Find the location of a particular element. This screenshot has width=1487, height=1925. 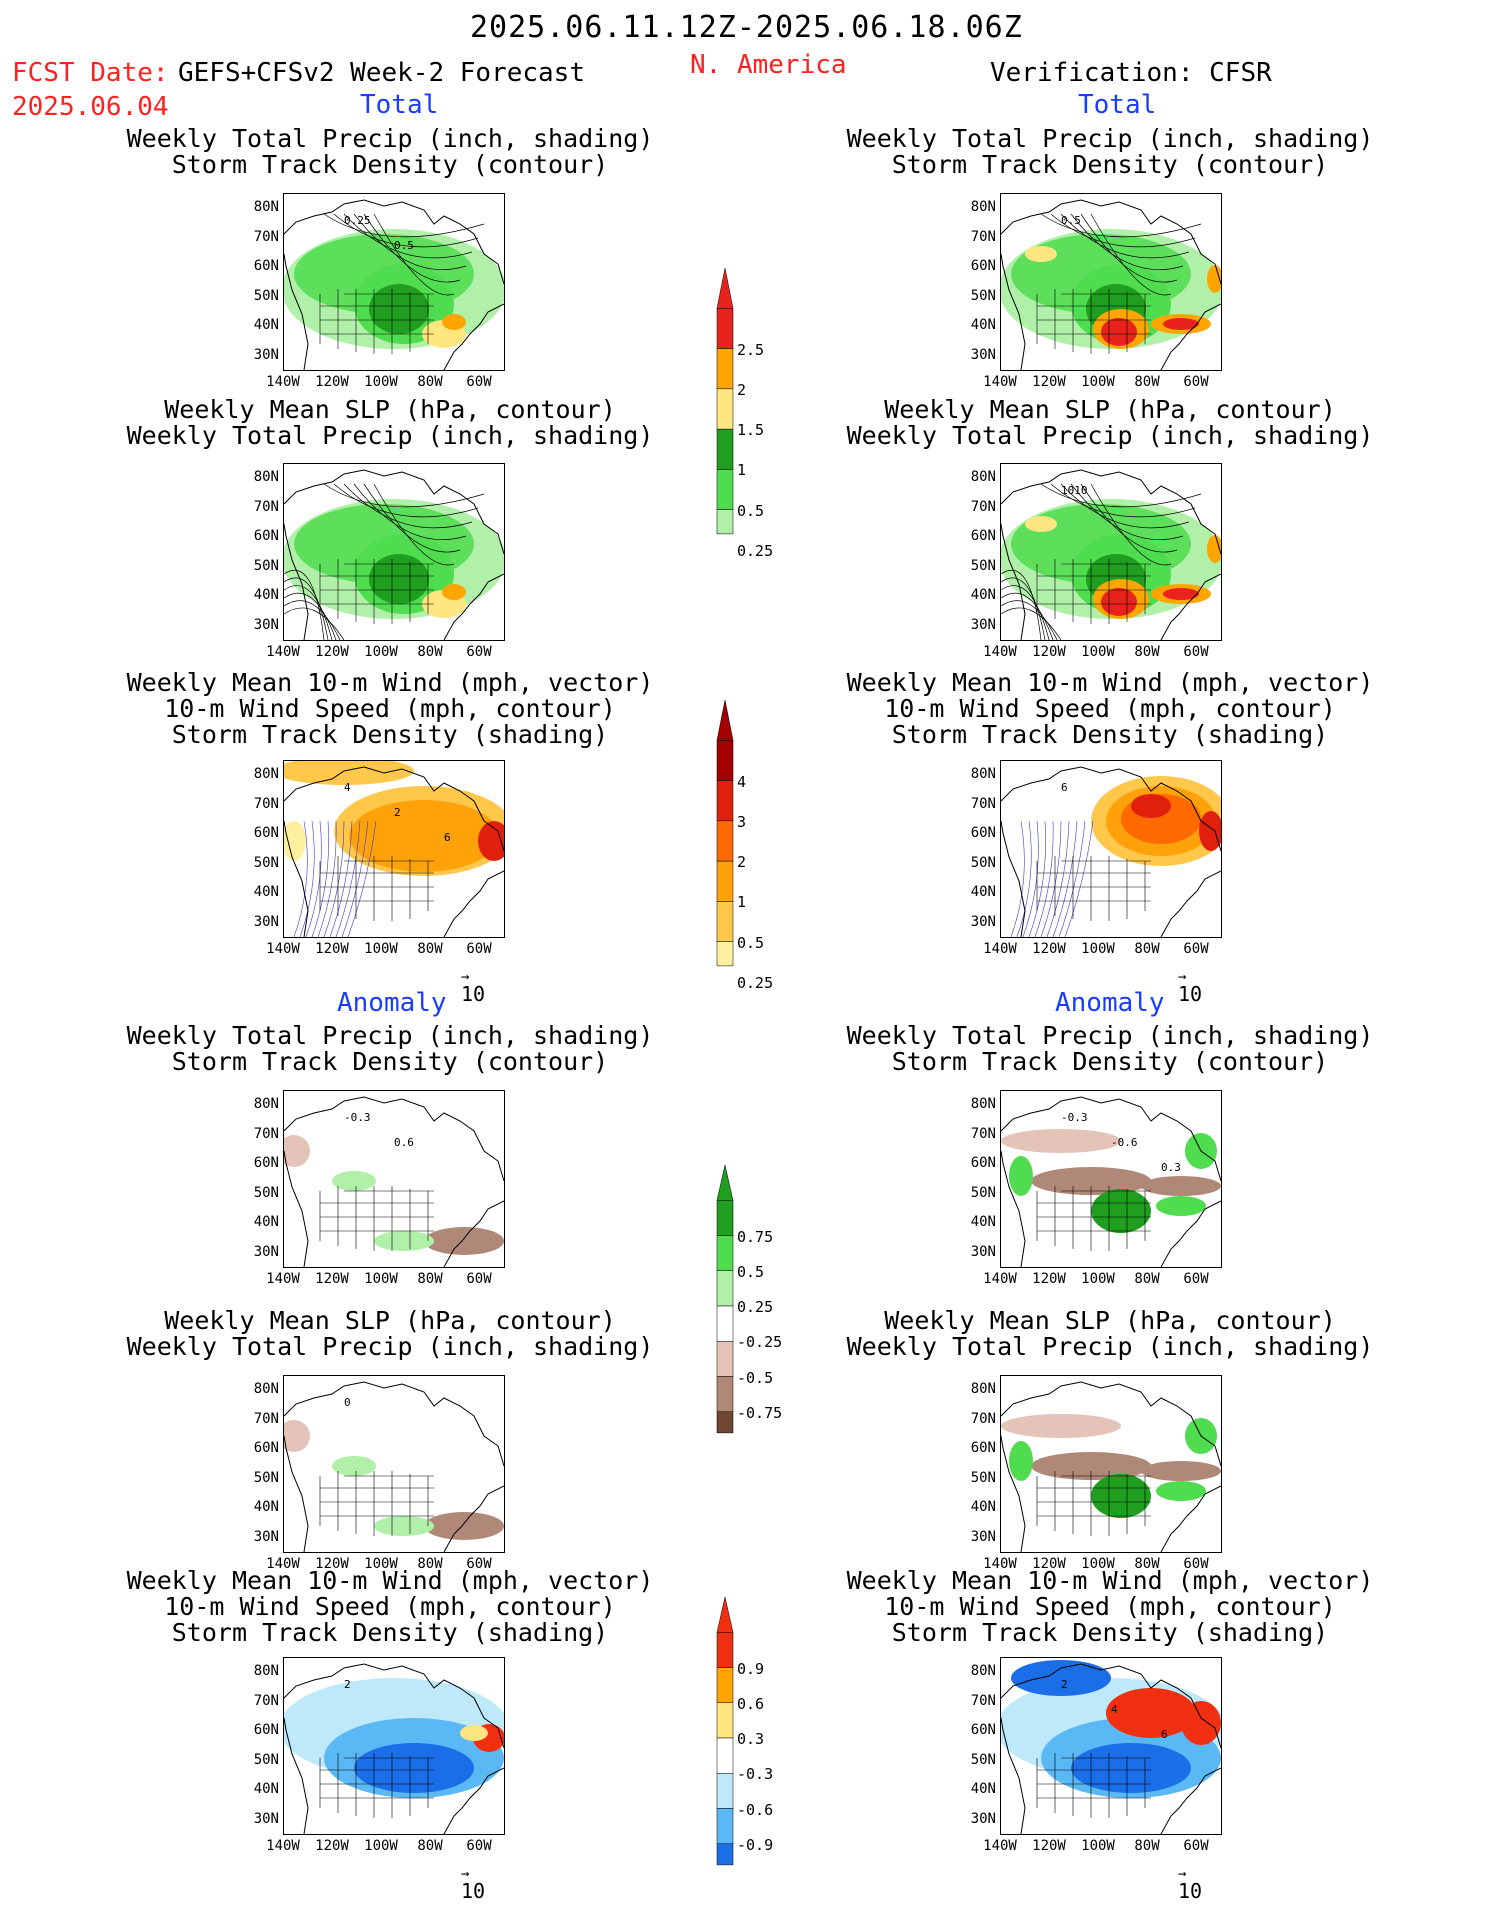

section-total-fc: Total is located at coordinates (399, 105).